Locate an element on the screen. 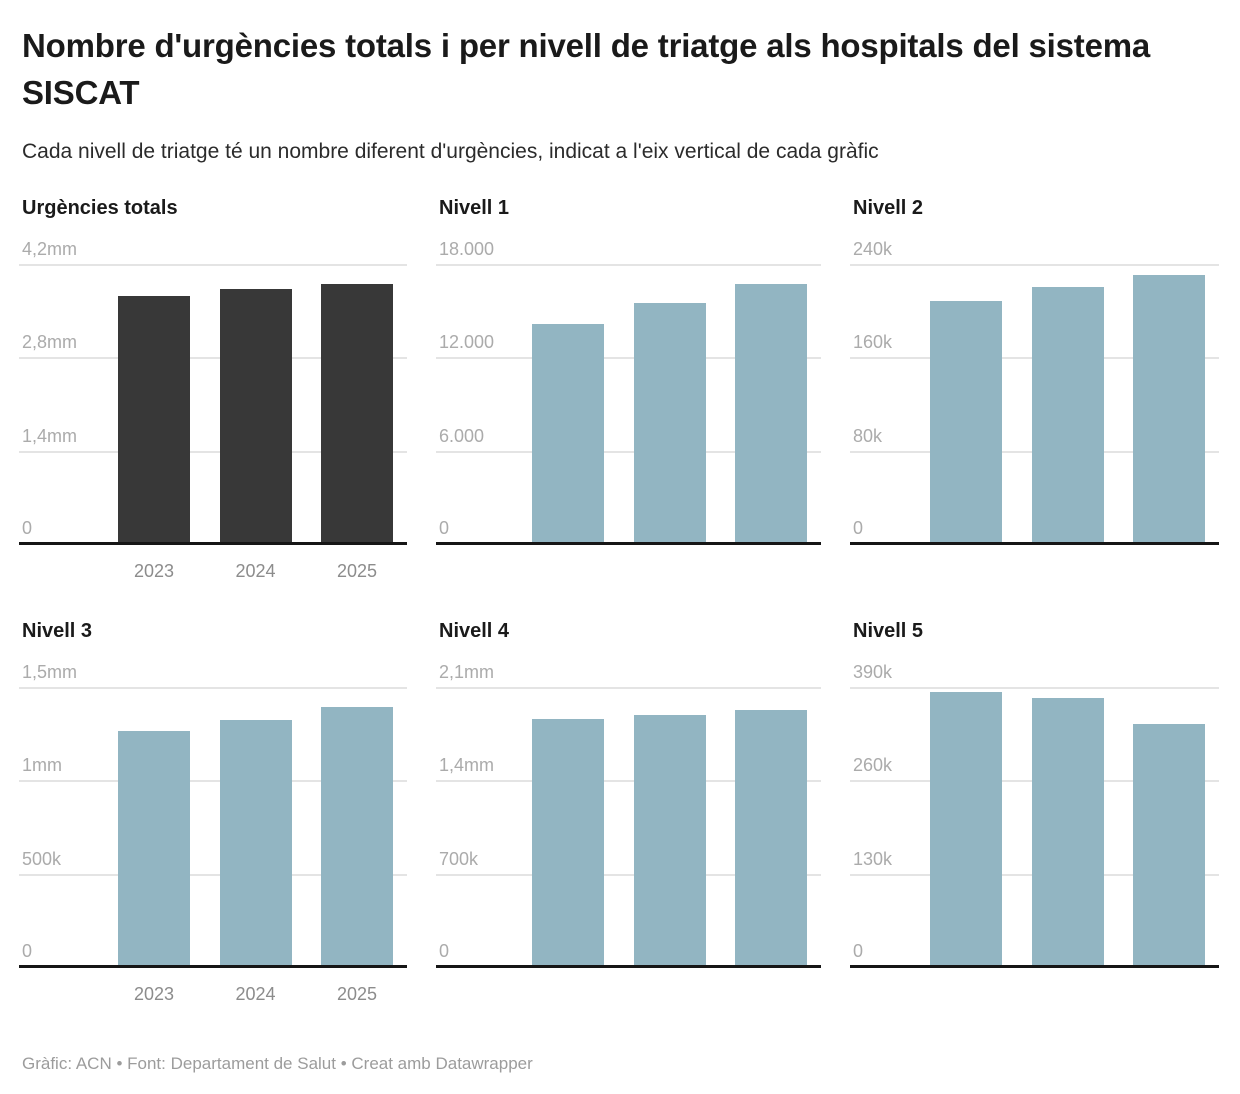  y-tick-label: 160k is located at coordinates (873, 342).